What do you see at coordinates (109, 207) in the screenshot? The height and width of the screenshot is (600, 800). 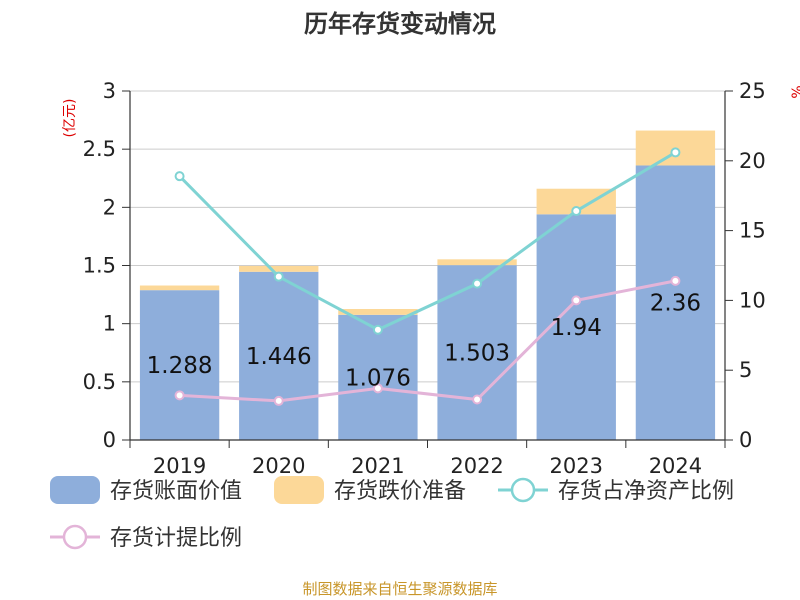 I see `left-tick-label: 2` at bounding box center [109, 207].